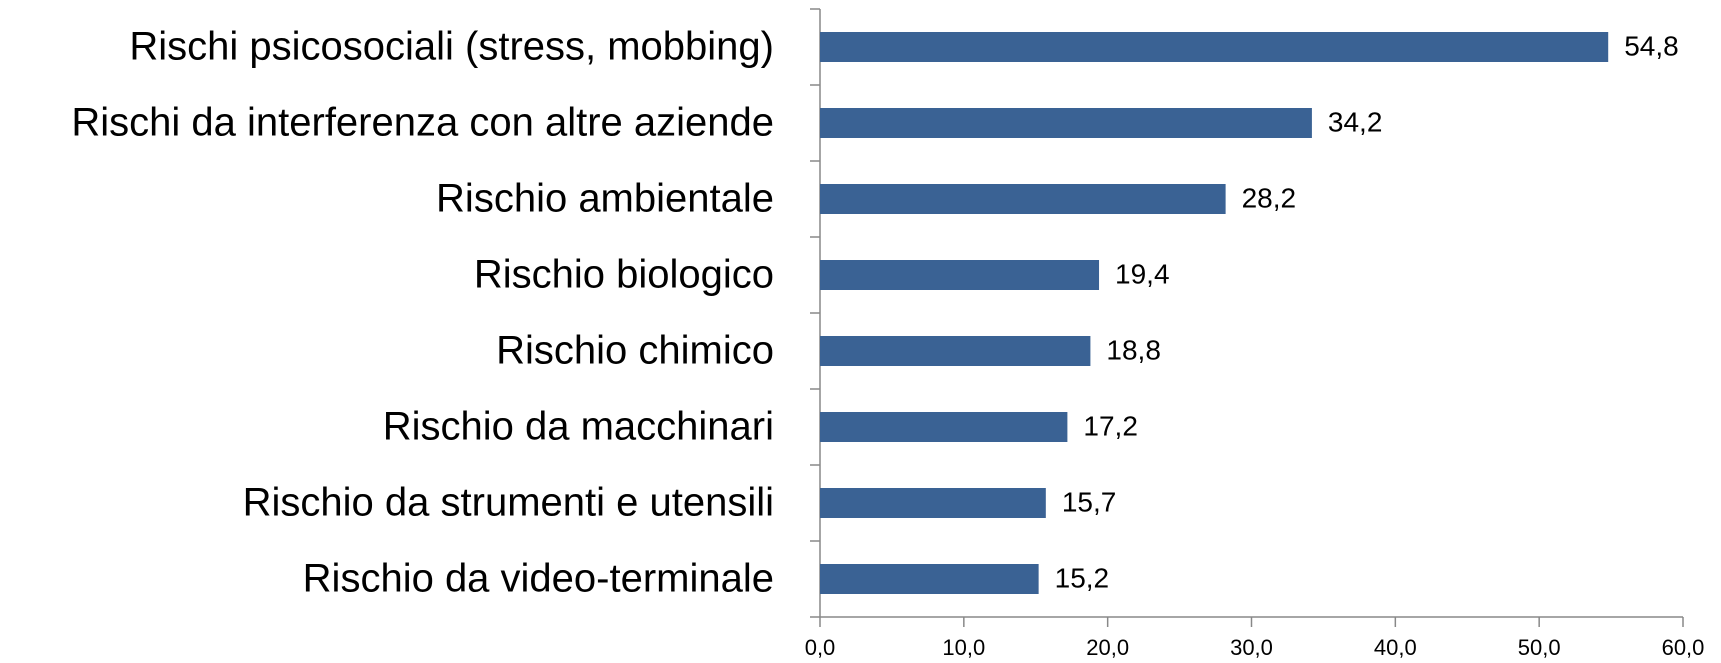 The height and width of the screenshot is (663, 1721). What do you see at coordinates (605, 199) in the screenshot?
I see `y-tick-label: Rischio ambientale` at bounding box center [605, 199].